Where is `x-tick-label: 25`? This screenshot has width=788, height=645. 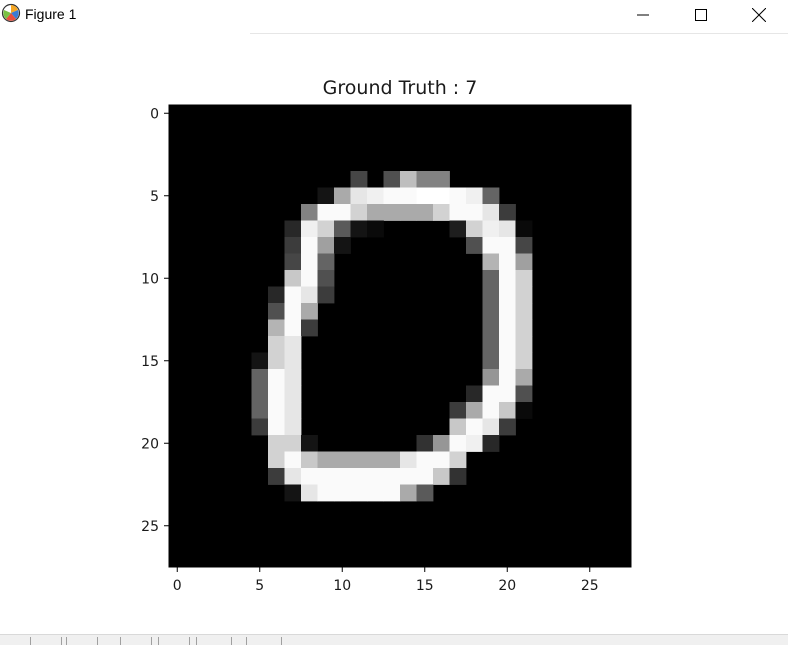 x-tick-label: 25 is located at coordinates (590, 586).